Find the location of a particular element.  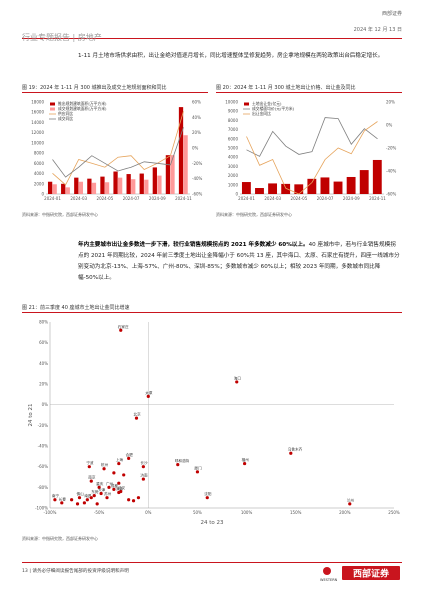

fig21-point-label: 广州 is located at coordinates (110, 483).